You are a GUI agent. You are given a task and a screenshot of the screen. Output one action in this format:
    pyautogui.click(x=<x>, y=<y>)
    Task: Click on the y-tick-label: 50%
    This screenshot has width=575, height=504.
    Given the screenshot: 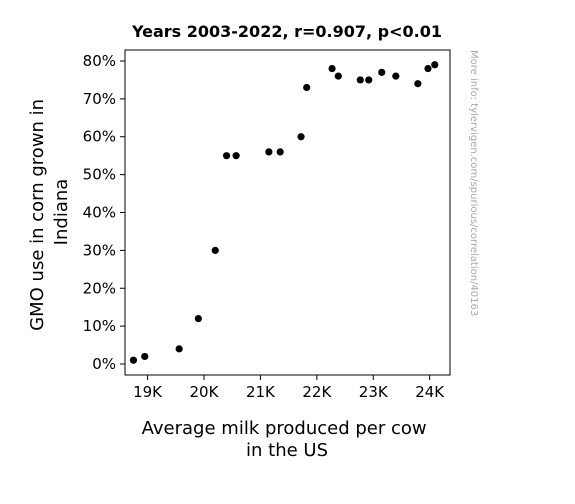 What is the action you would take?
    pyautogui.click(x=99, y=175)
    